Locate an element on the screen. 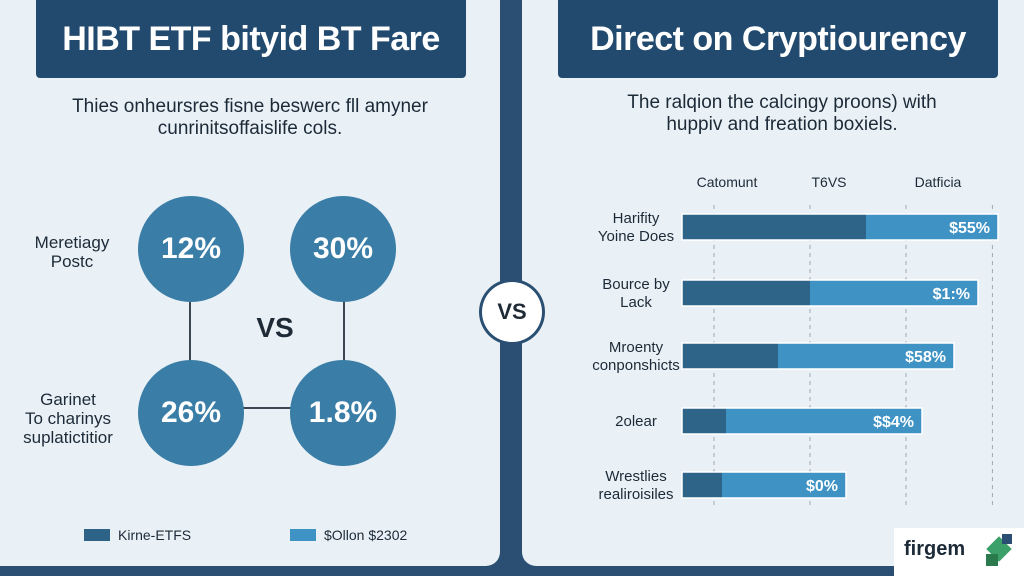  data-label-3: $$4% is located at coordinates (893, 422).